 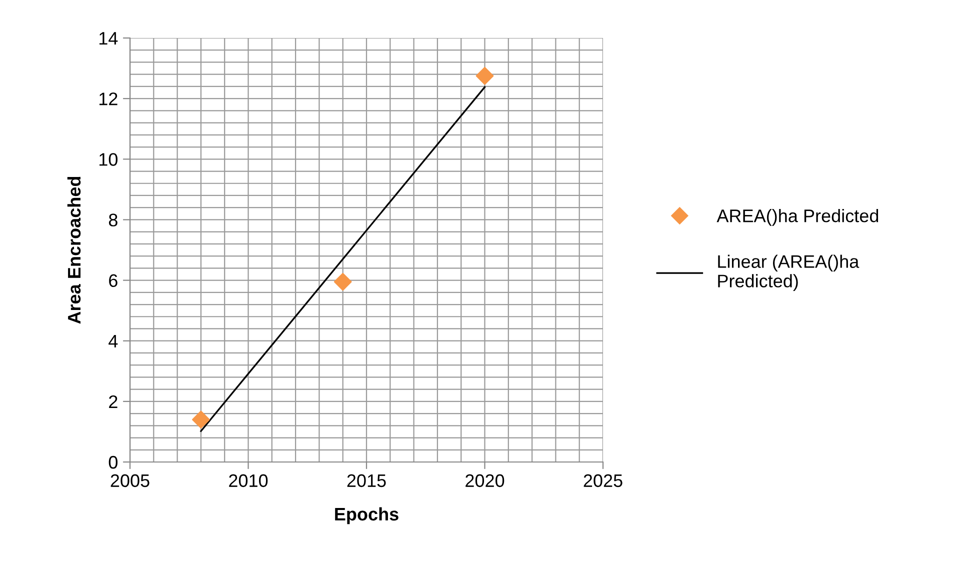 What do you see at coordinates (113, 281) in the screenshot?
I see `y-tick-label: 6` at bounding box center [113, 281].